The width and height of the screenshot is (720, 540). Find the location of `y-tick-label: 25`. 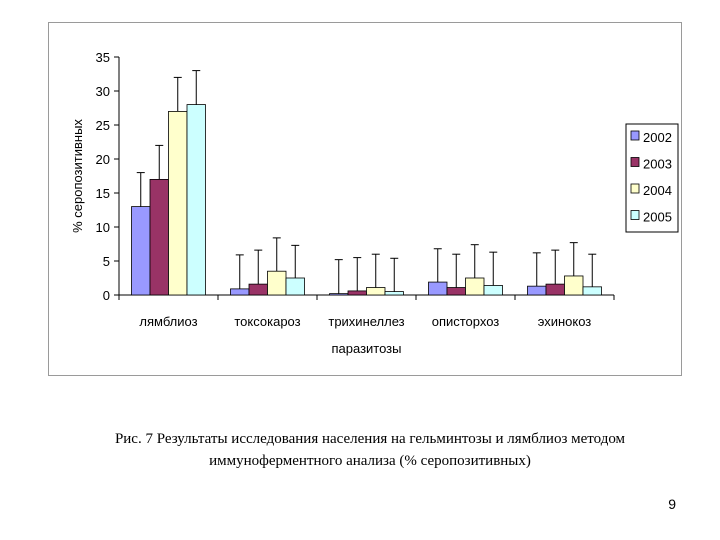

y-tick-label: 25 is located at coordinates (103, 125).